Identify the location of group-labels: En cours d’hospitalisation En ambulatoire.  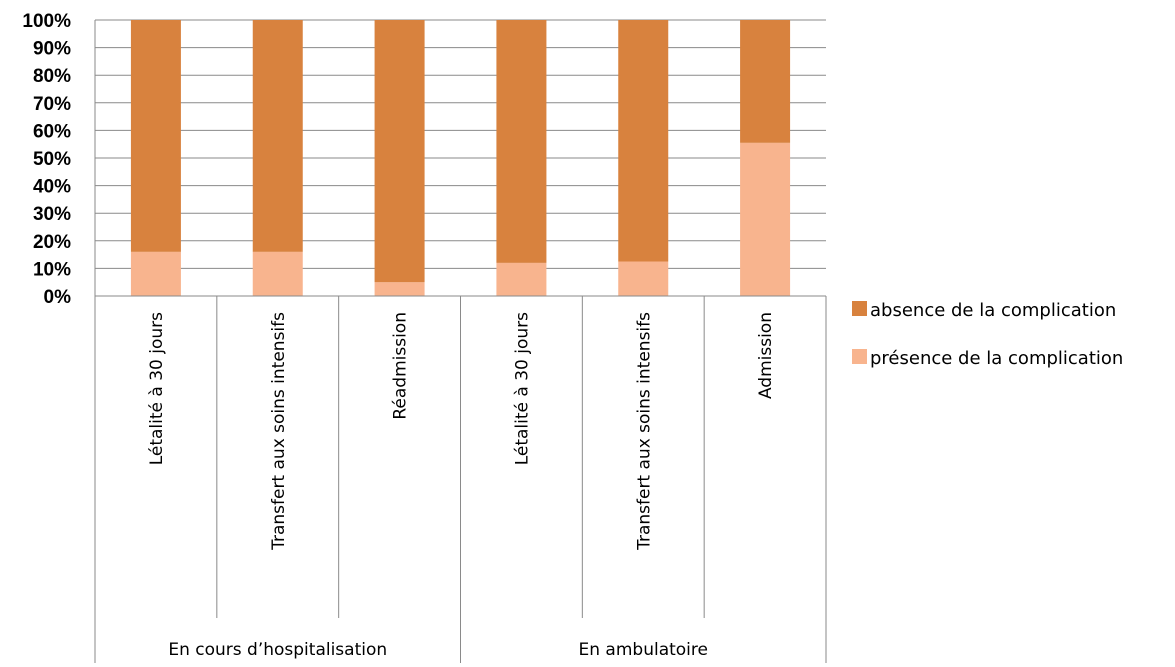
(438, 650).